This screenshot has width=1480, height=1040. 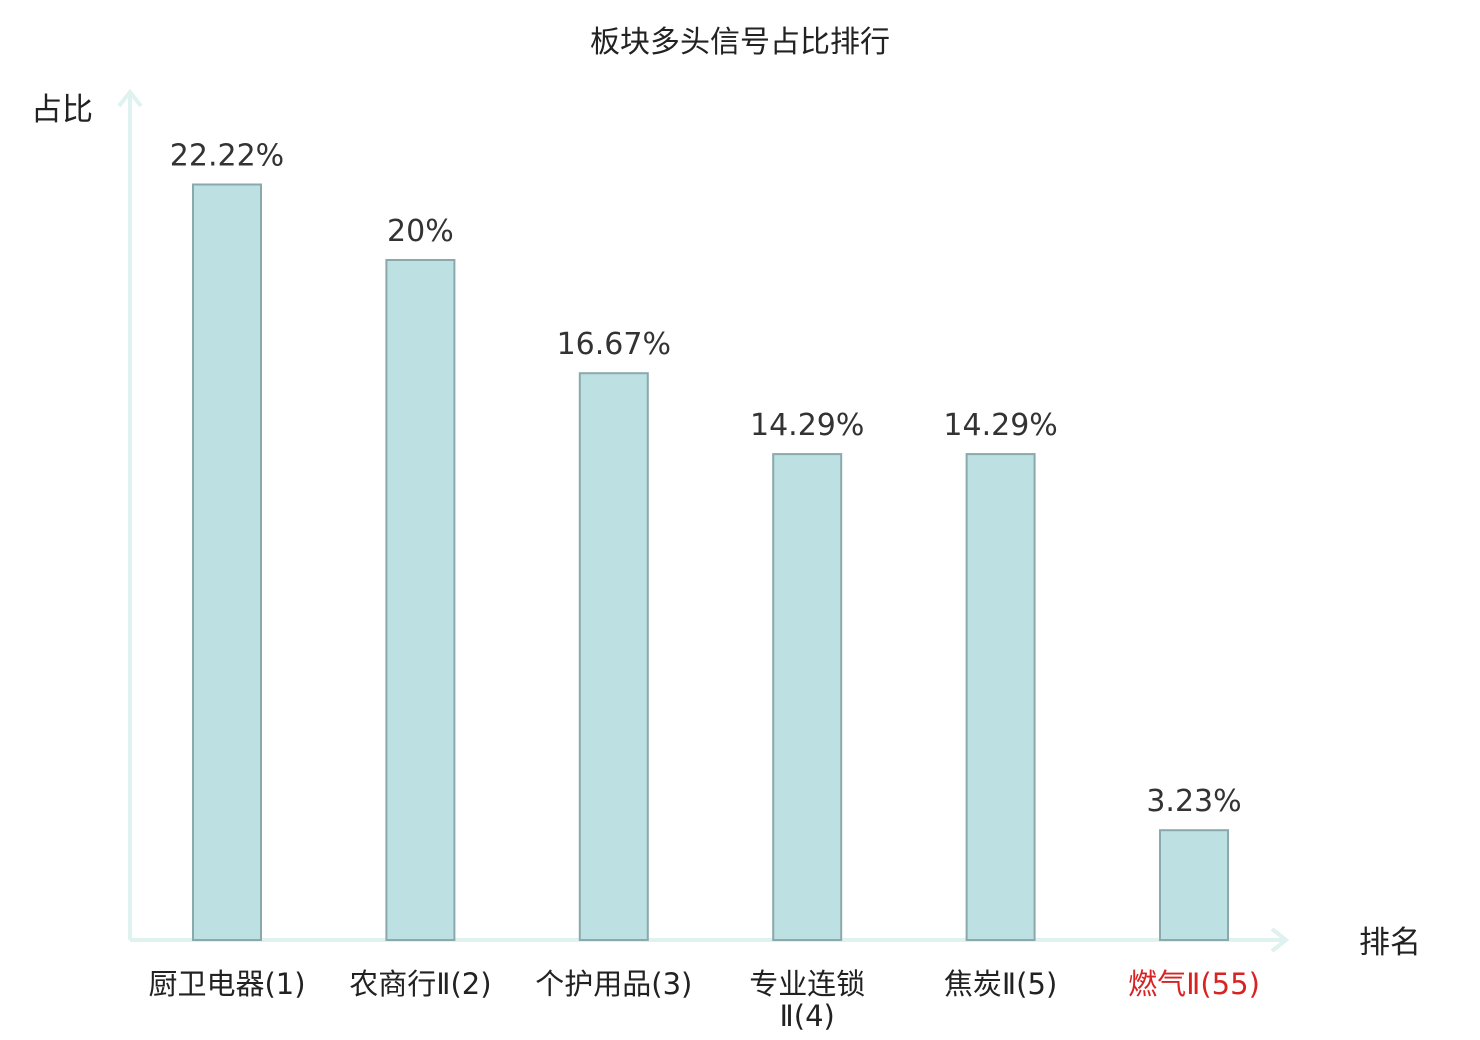 I want to click on x-tick-label: 个护用品(3), so click(x=613, y=984).